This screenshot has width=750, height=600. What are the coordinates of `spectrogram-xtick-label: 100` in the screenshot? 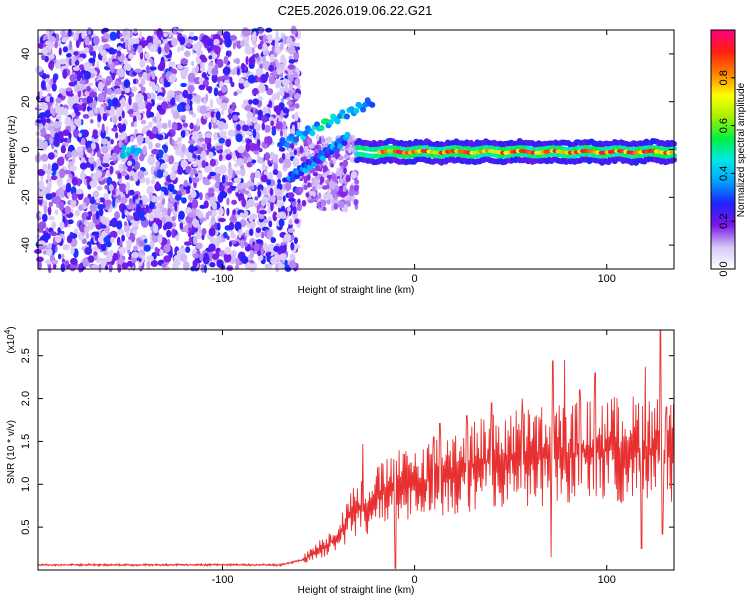 It's located at (607, 279).